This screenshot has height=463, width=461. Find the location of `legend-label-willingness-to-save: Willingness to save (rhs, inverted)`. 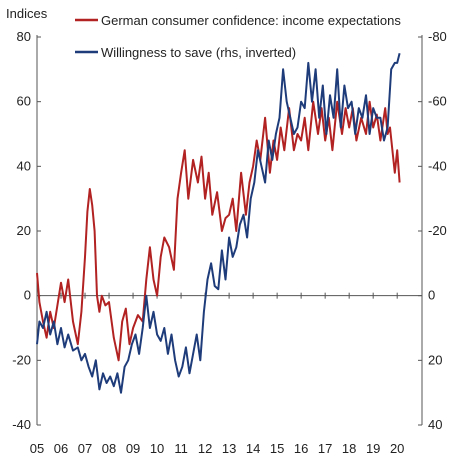

legend-label-willingness-to-save: Willingness to save (rhs, inverted) is located at coordinates (198, 52).